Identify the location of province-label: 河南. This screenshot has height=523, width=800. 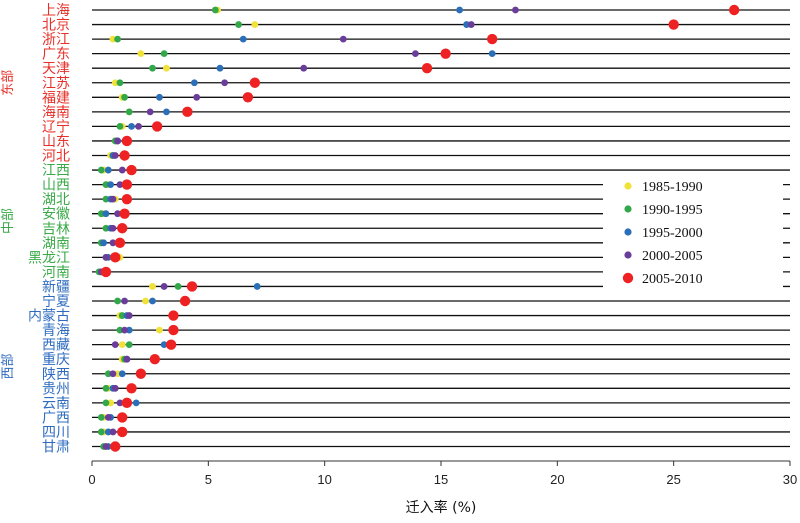
(56, 273).